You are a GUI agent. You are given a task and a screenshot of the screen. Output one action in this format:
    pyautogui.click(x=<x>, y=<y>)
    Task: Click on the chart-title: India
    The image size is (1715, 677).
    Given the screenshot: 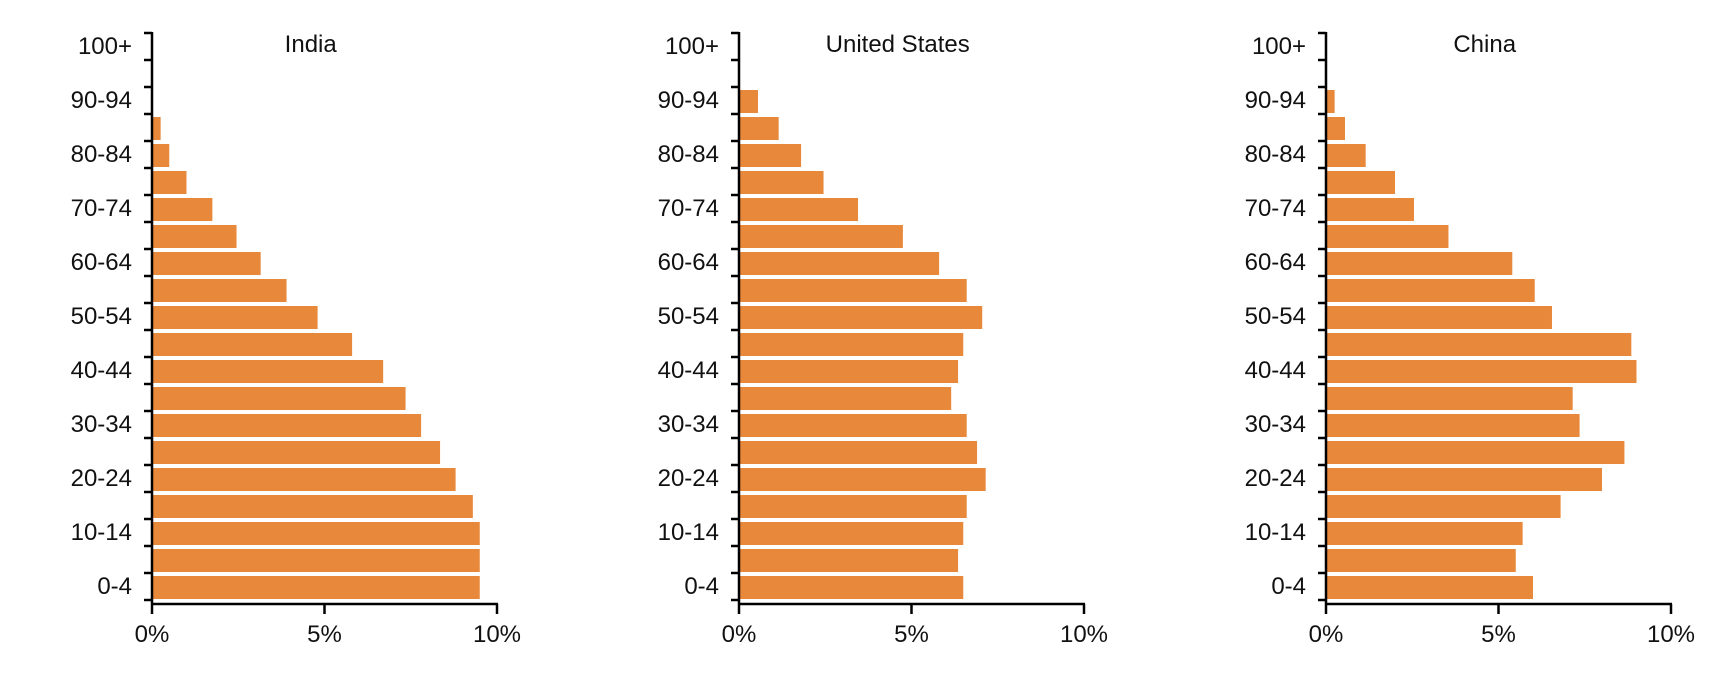 What is the action you would take?
    pyautogui.click(x=311, y=44)
    